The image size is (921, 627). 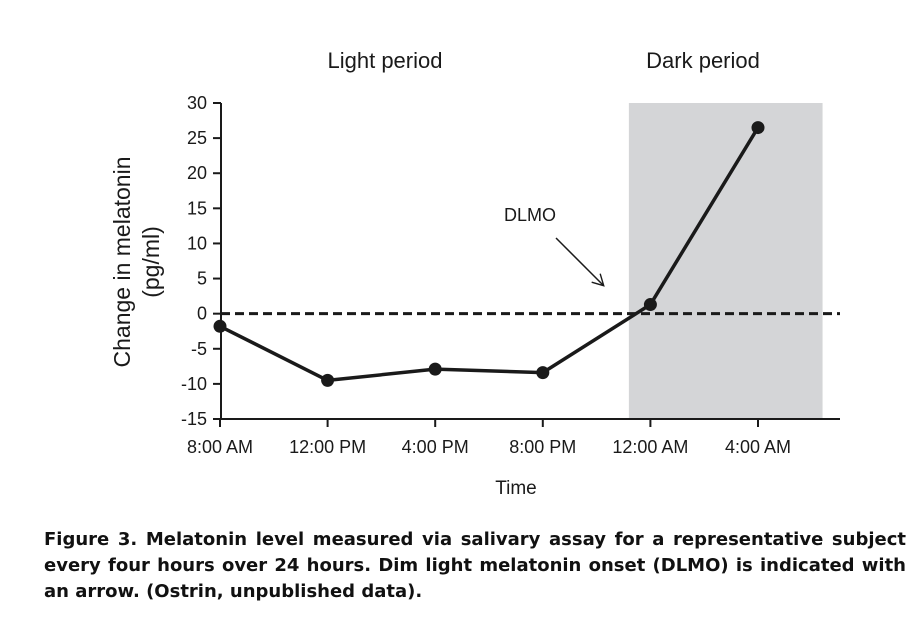 I want to click on x-tick-label: 4:00 AM, so click(x=758, y=447).